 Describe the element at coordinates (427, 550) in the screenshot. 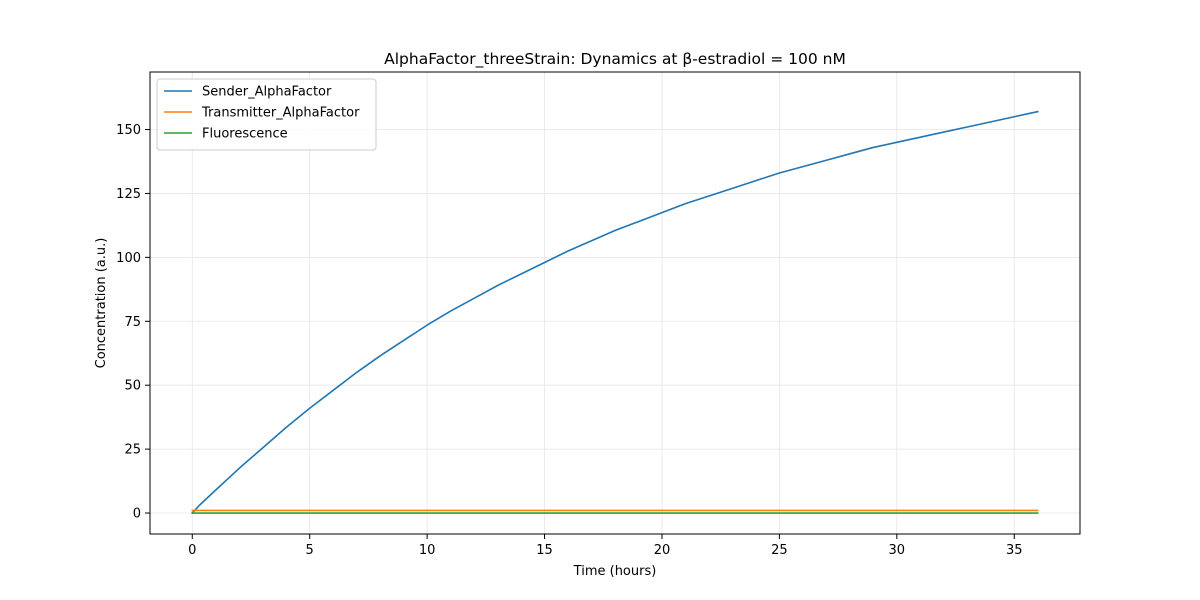

I see `x-tick-label: 10` at that location.